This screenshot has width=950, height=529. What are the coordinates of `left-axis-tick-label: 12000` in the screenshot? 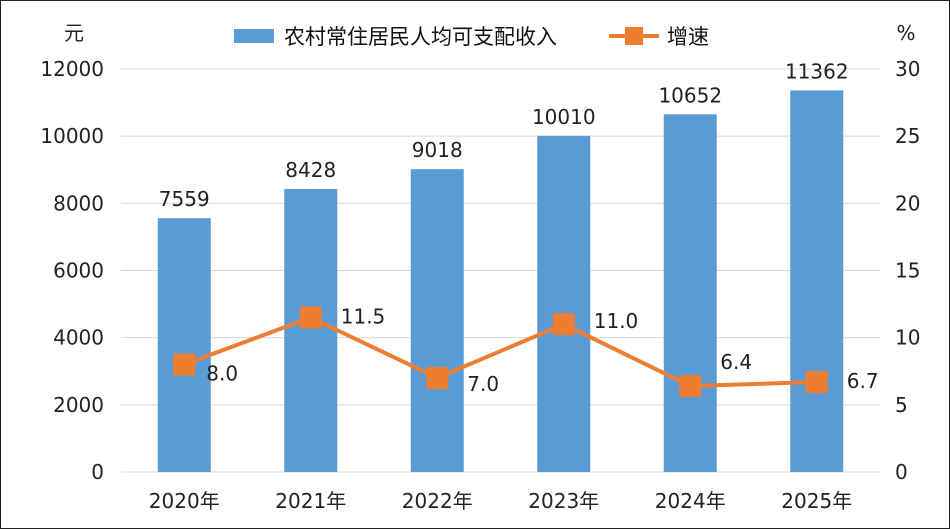 It's located at (72, 69).